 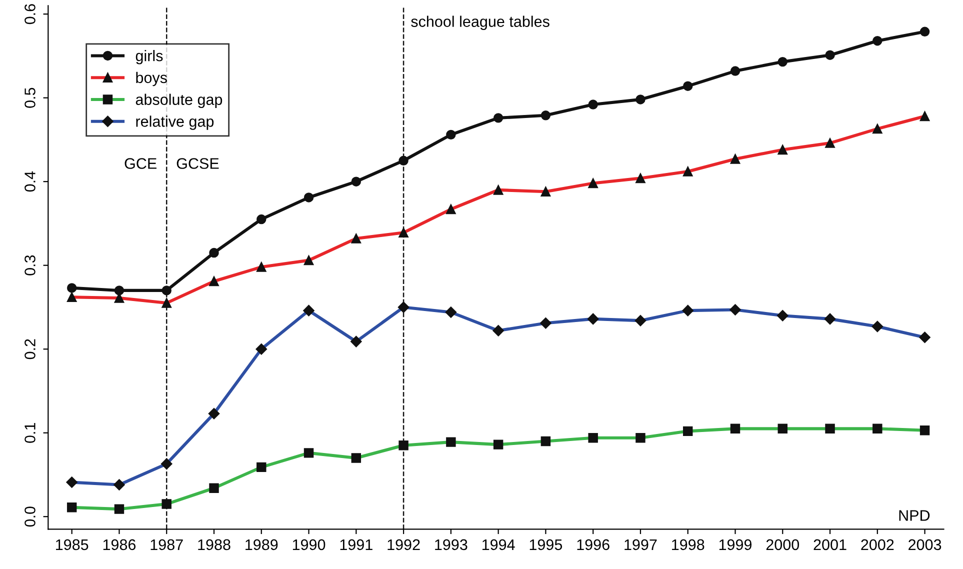 What do you see at coordinates (30, 432) in the screenshot?
I see `y-tick-label: 0.1` at bounding box center [30, 432].